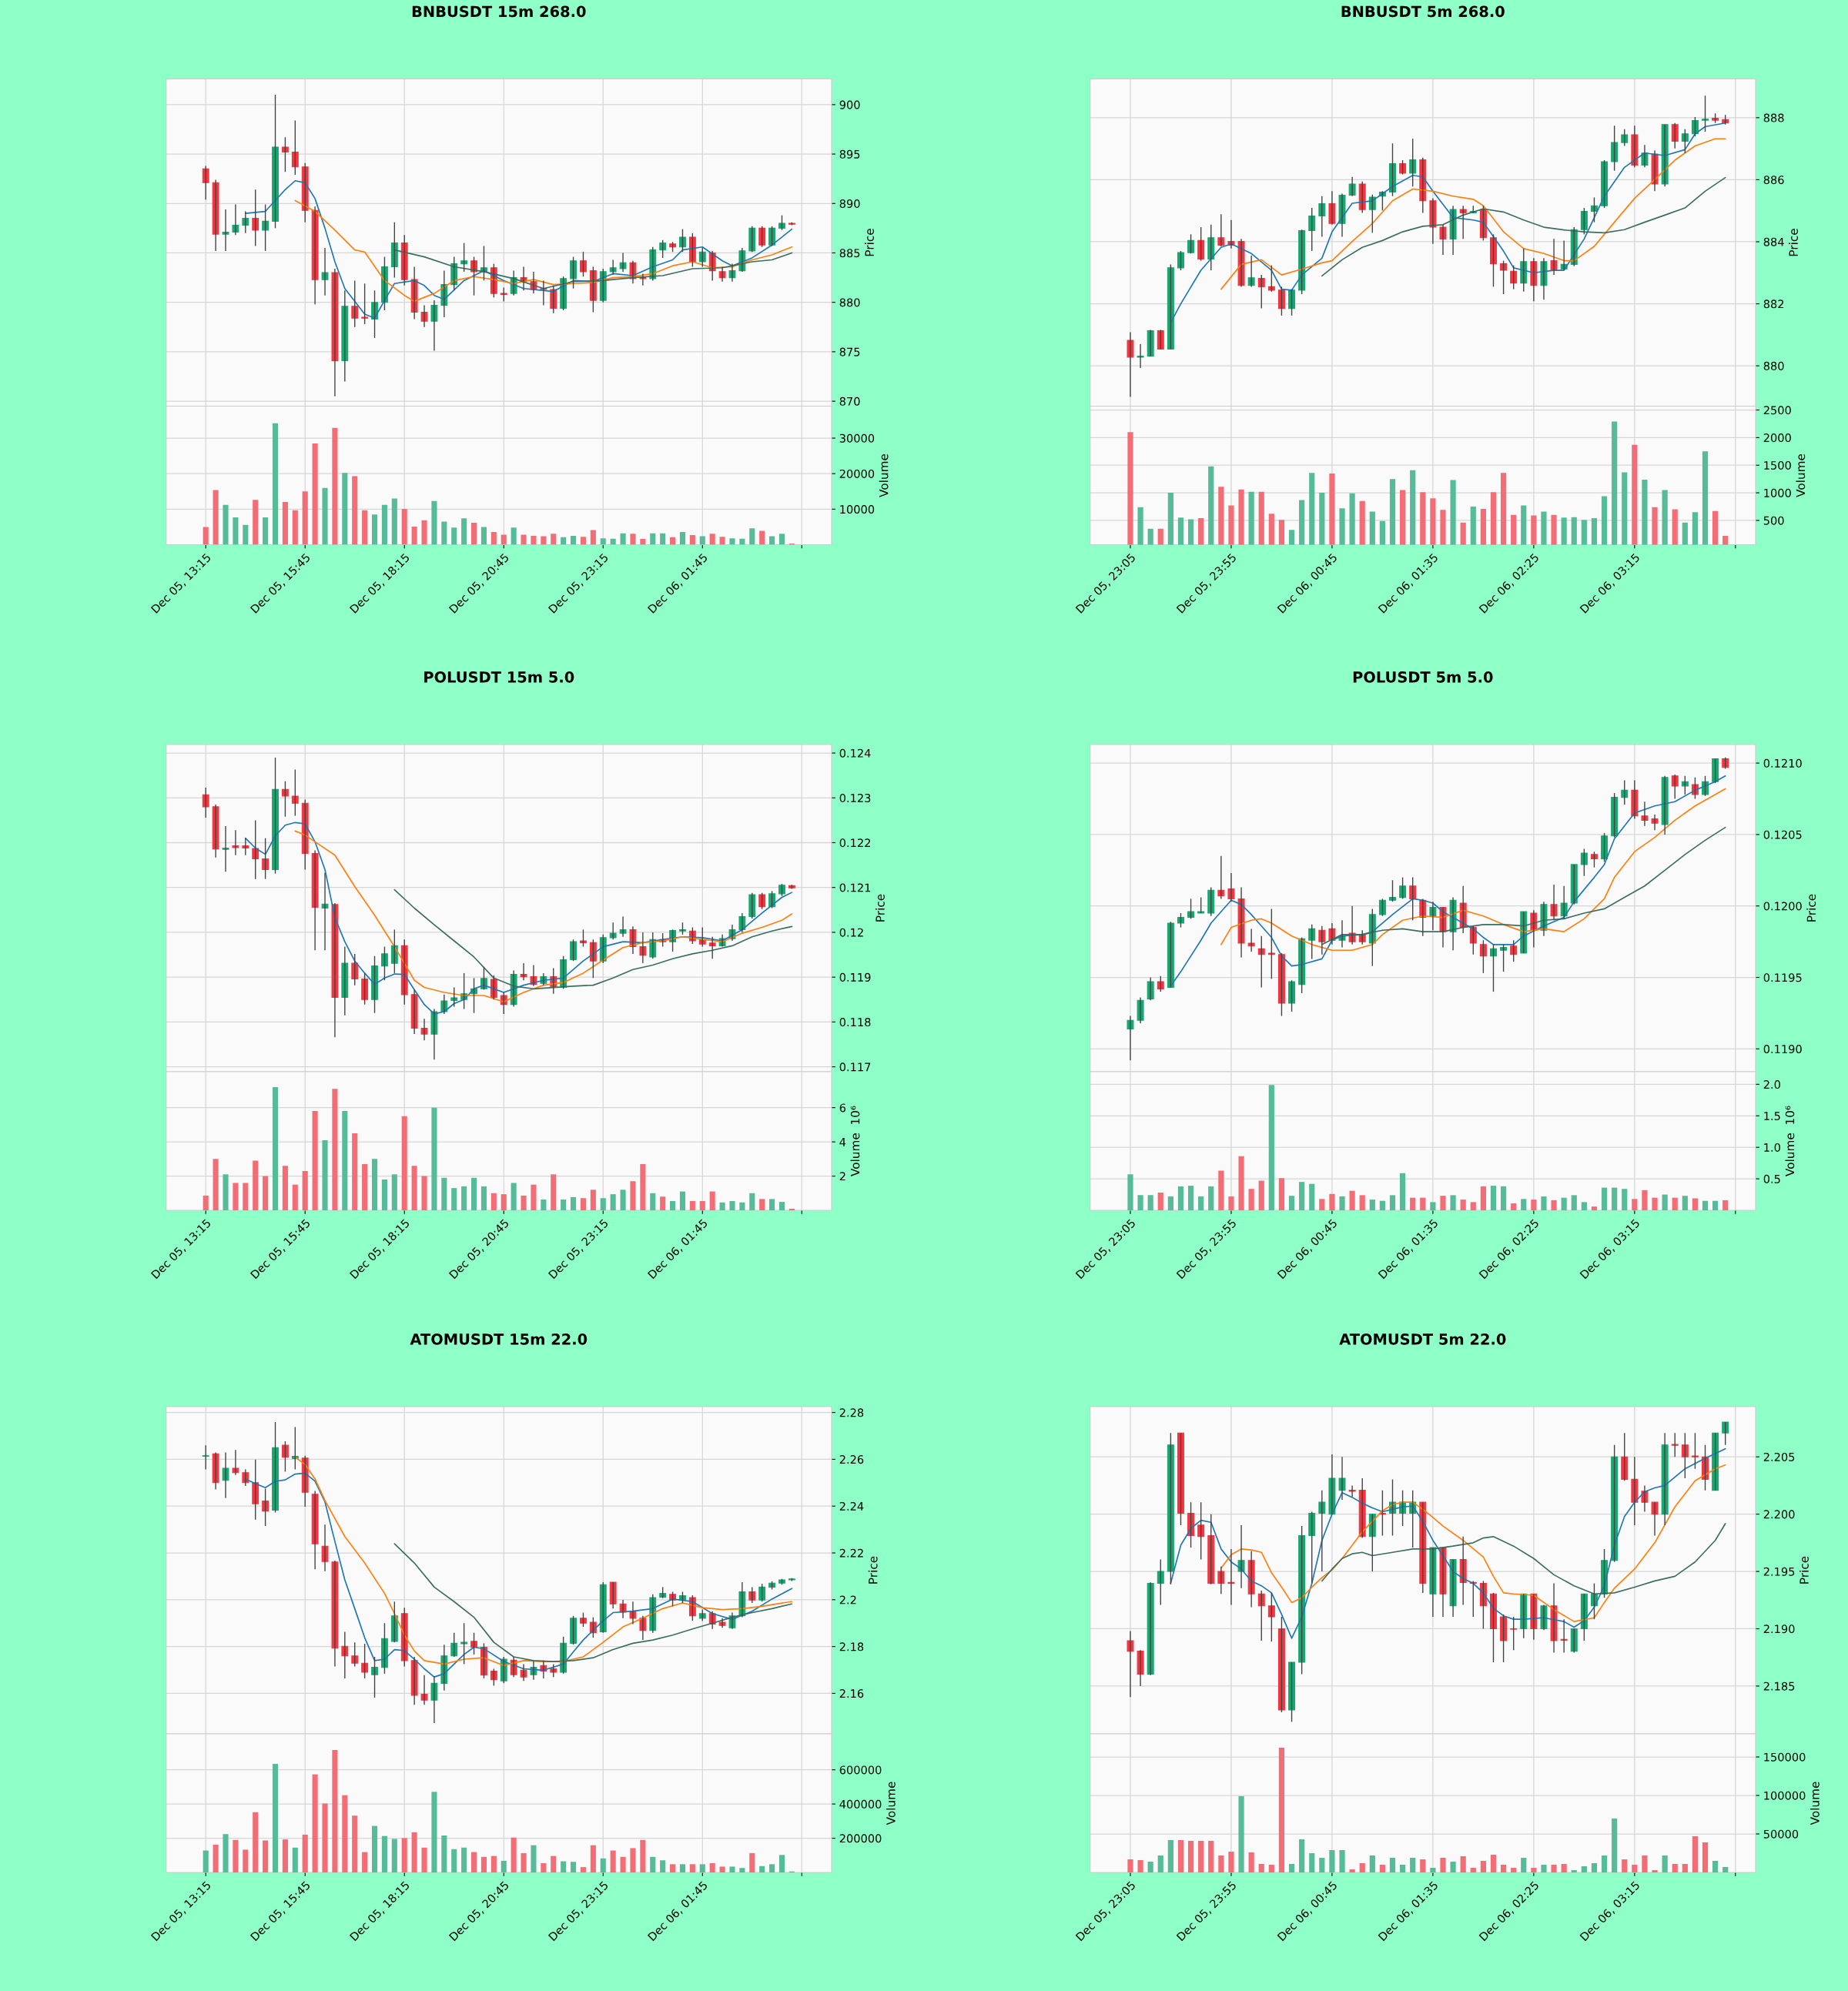 Image resolution: width=1848 pixels, height=1991 pixels. What do you see at coordinates (855, 977) in the screenshot?
I see `y-tick-label: 0.119` at bounding box center [855, 977].